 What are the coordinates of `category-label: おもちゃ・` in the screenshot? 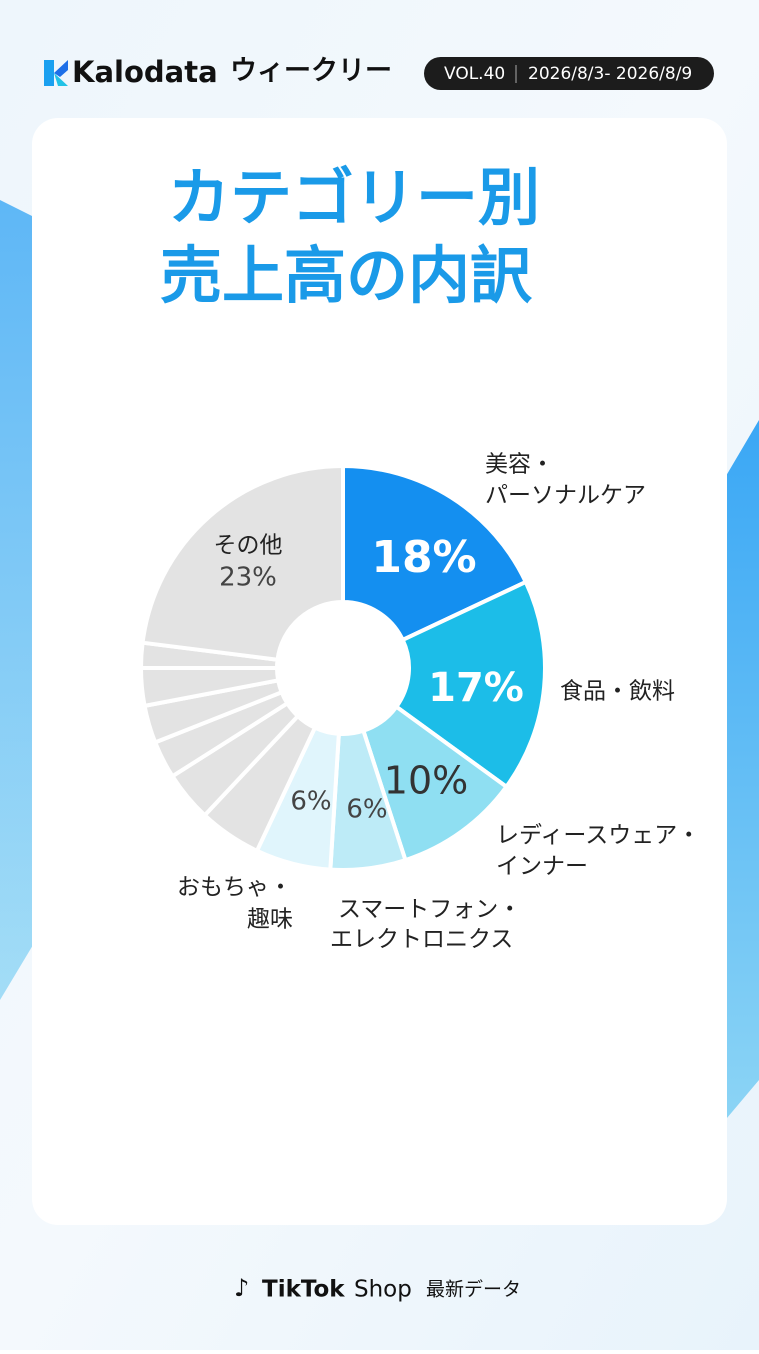 It's located at (234, 888).